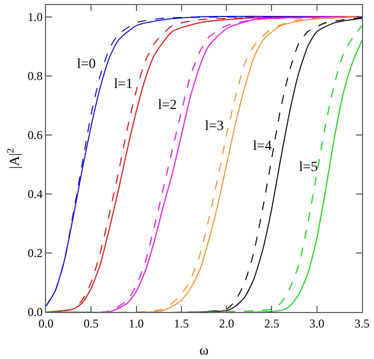  Describe the element at coordinates (123, 84) in the screenshot. I see `series-label: l=1` at that location.